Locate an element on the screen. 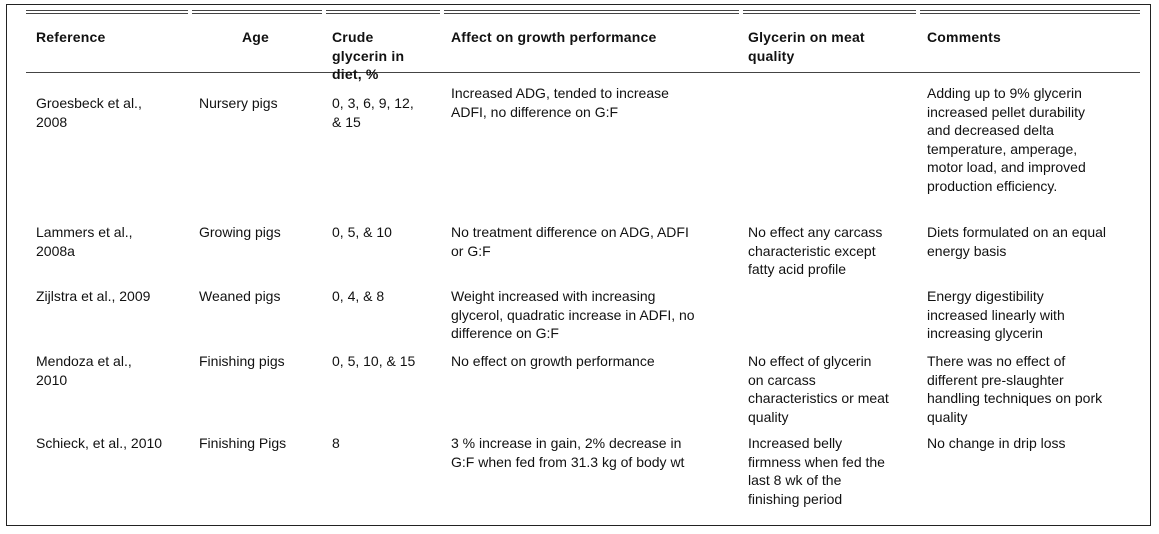 The image size is (1159, 534). table-cell-reference: Schieck, et al., 2010 is located at coordinates (99, 443).